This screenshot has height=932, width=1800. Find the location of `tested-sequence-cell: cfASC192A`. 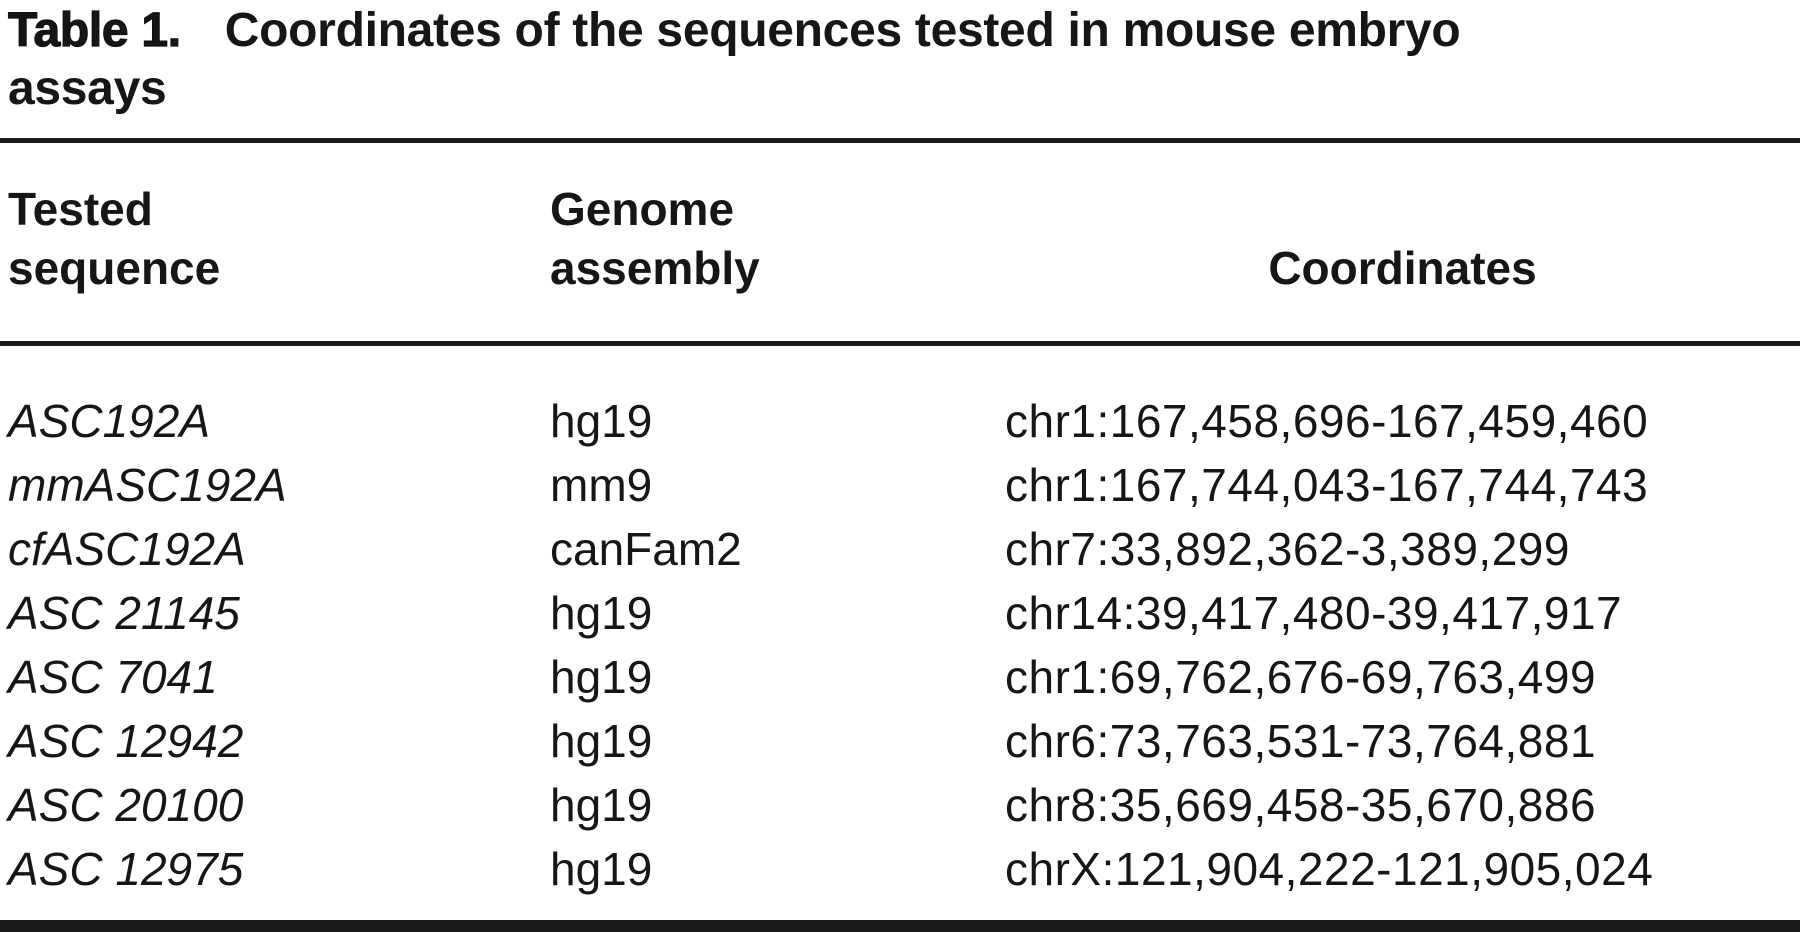

tested-sequence-cell: cfASC192A is located at coordinates (127, 549).